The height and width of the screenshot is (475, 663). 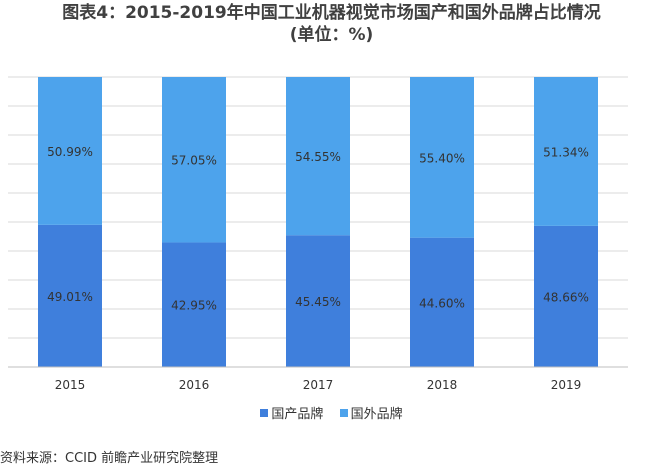 What do you see at coordinates (194, 385) in the screenshot?
I see `x-tick-label-2016: 2016` at bounding box center [194, 385].